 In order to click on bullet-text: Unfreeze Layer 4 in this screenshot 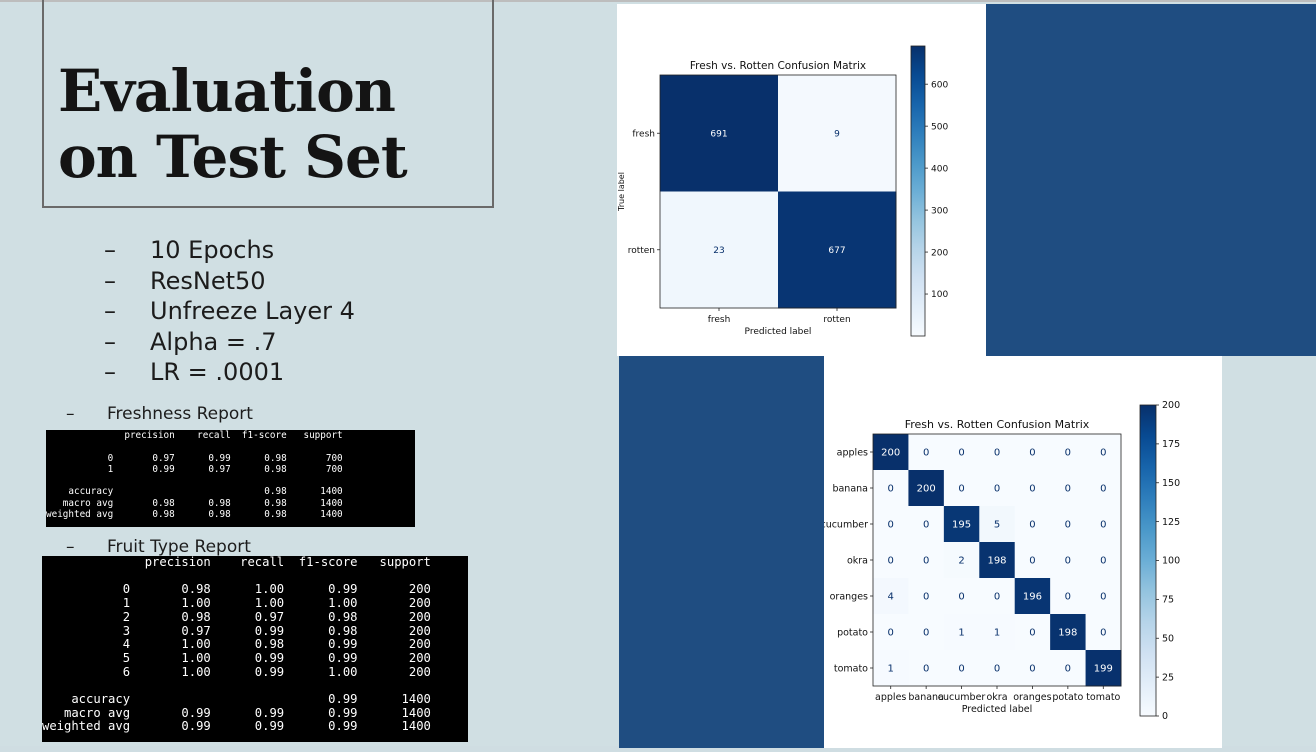, I will do `click(252, 311)`.